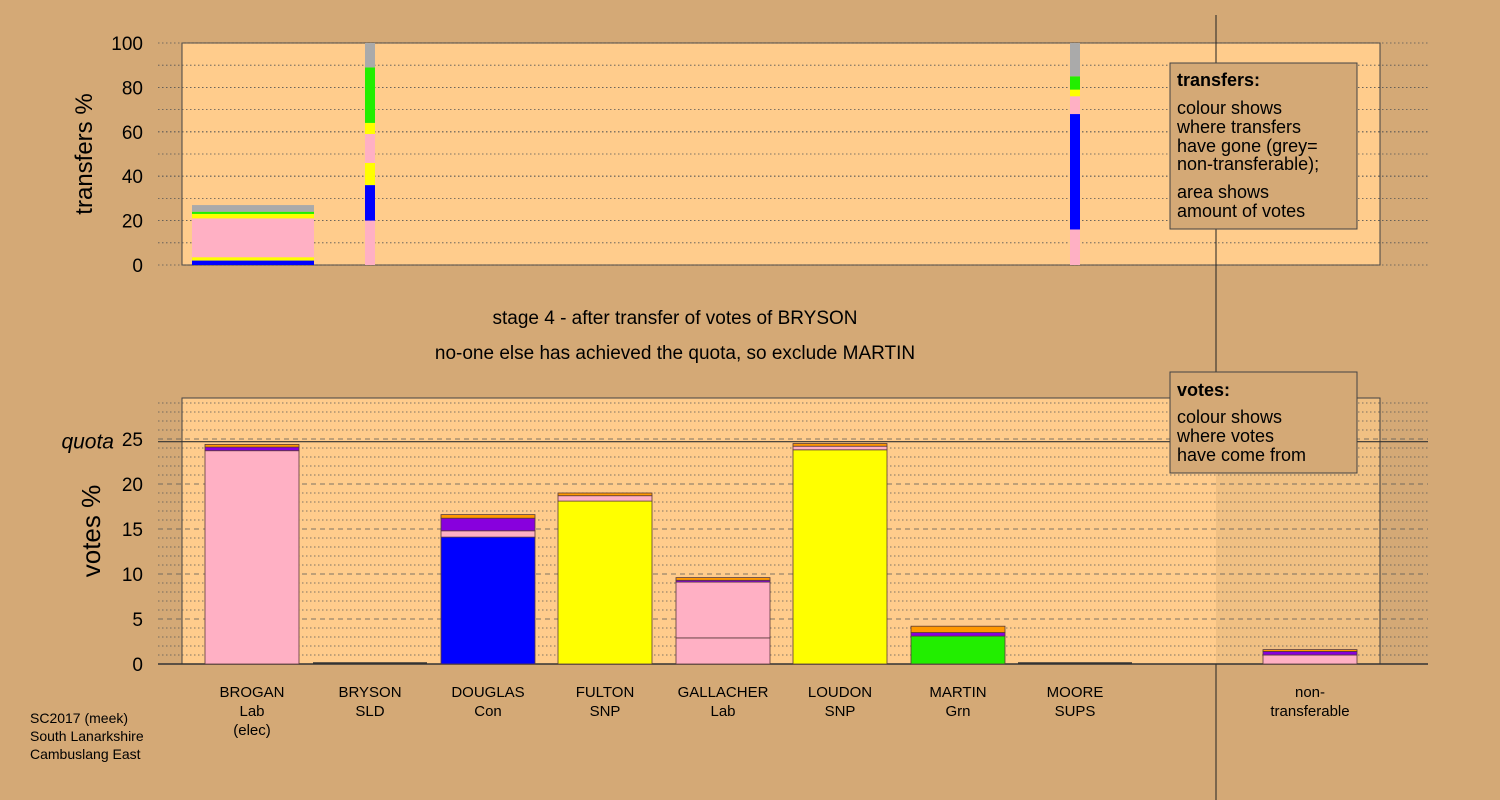  I want to click on candidate-name-label: GALLACHER, so click(723, 692).